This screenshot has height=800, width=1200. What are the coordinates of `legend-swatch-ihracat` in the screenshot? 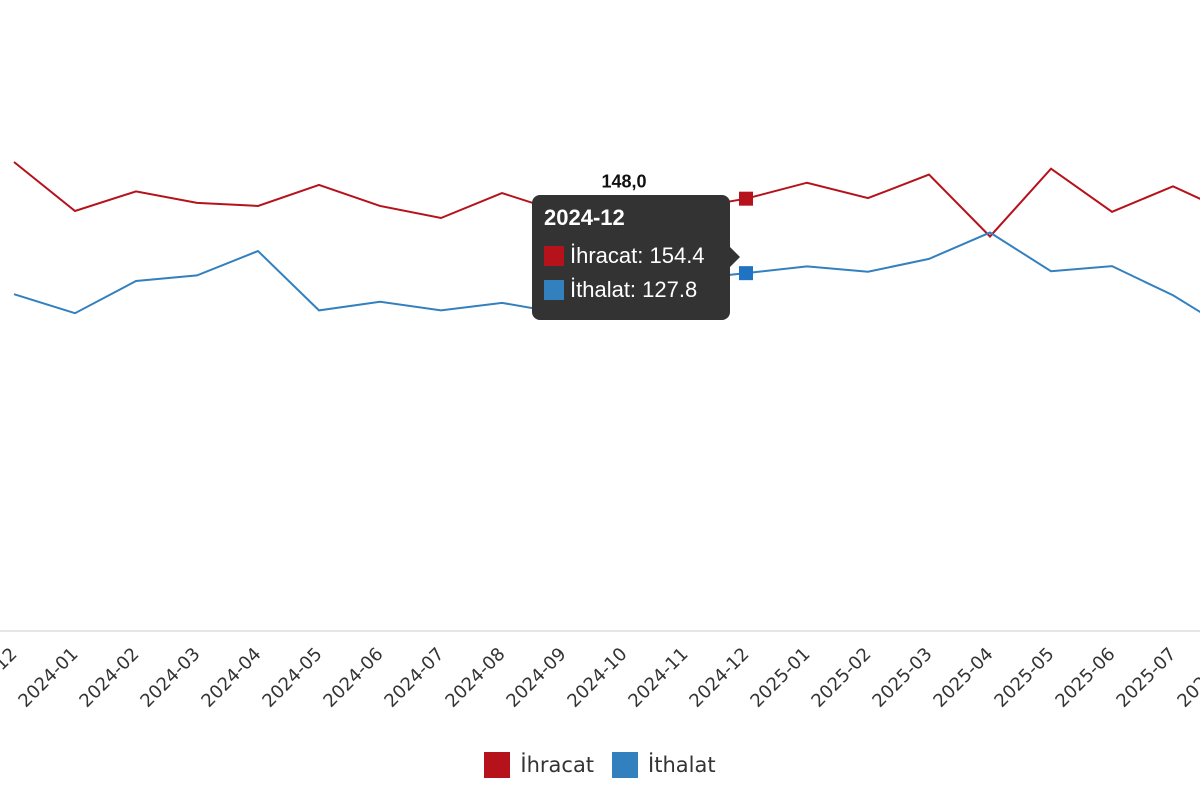 It's located at (497, 765).